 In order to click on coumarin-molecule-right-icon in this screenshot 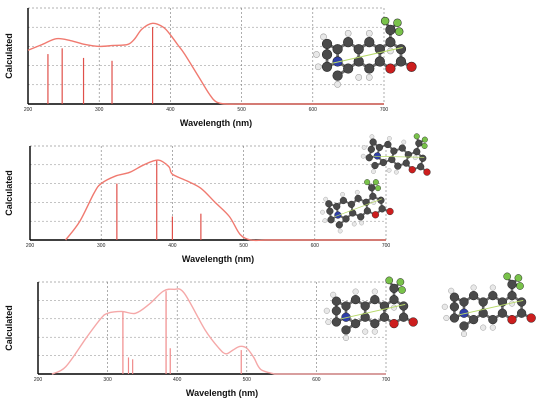, I will do `click(488, 305)`.